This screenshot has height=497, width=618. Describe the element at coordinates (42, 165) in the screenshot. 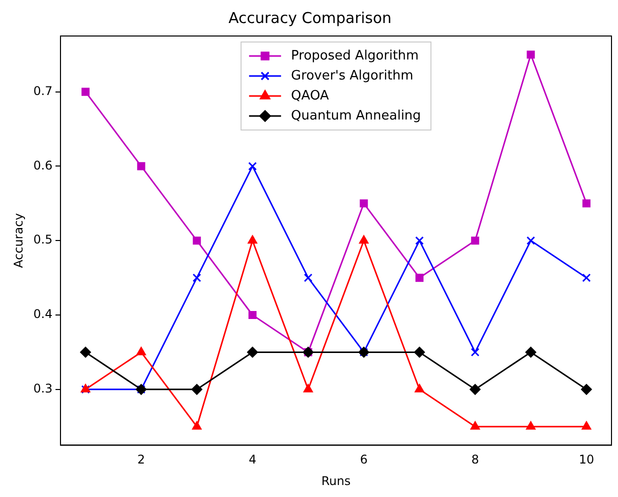

I see `y-tick-label: 0.6` at that location.